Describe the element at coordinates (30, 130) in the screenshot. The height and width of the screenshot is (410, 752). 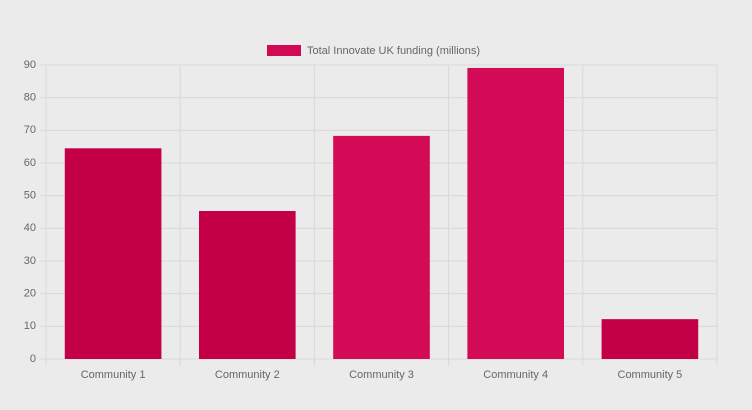
I see `y-tick-label: 70` at that location.